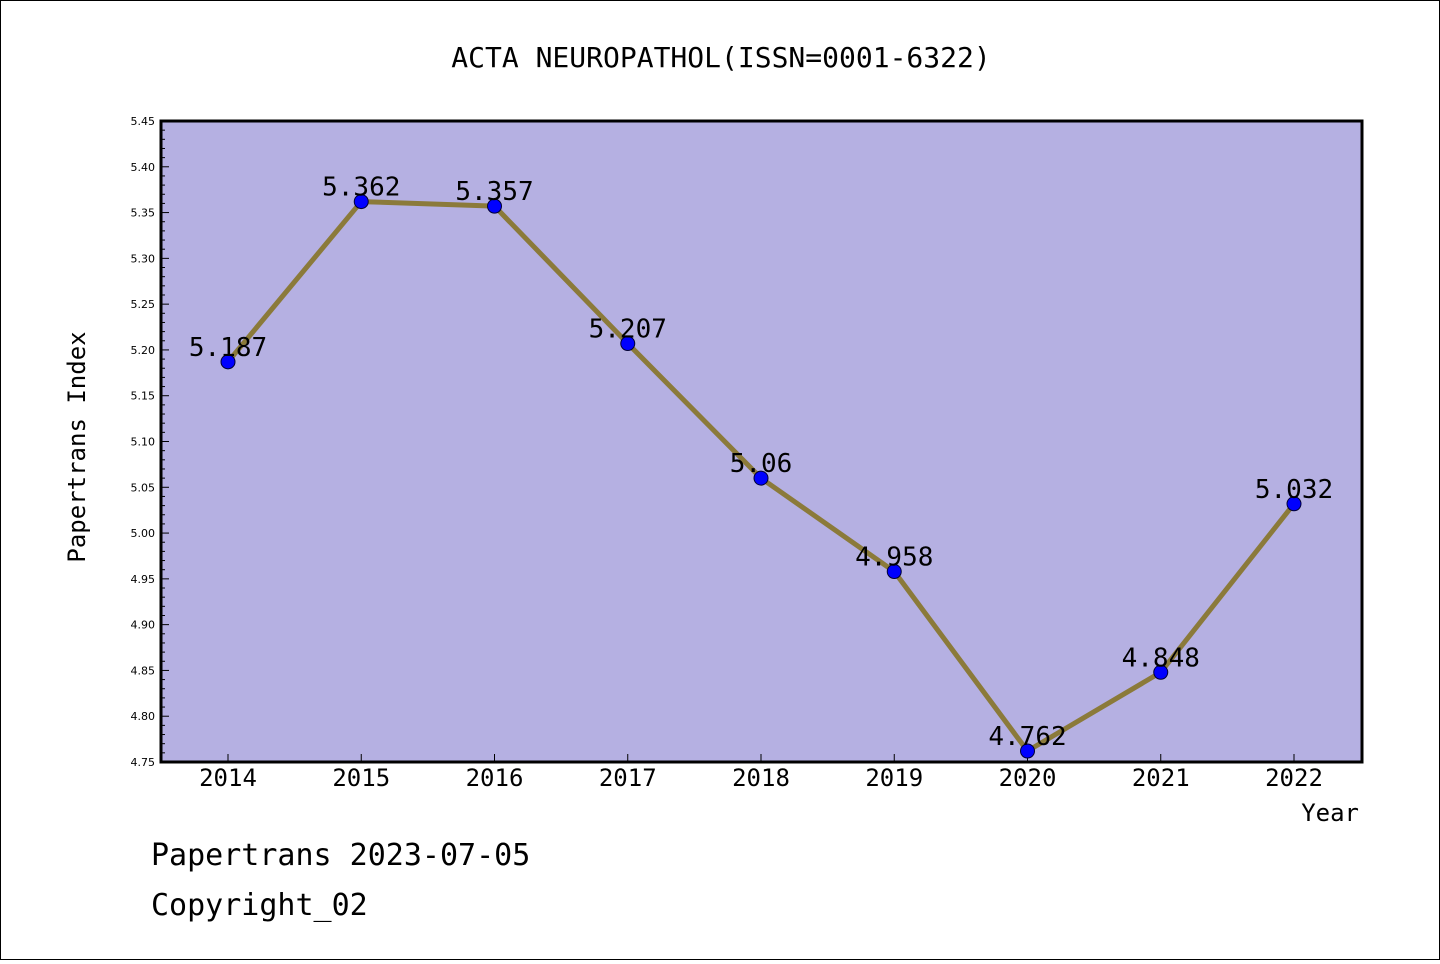  I want to click on y-tick-label: 5.40, so click(143, 167).